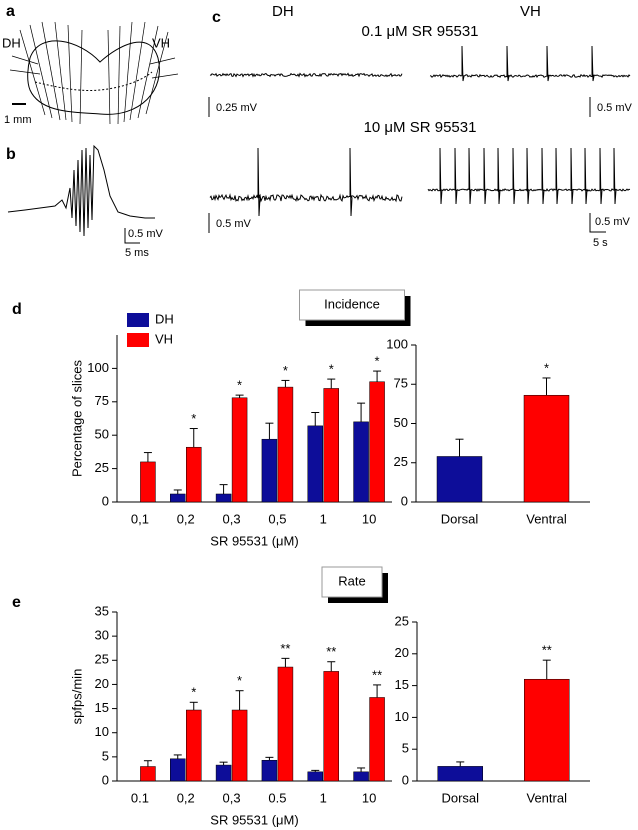  Describe the element at coordinates (597, 223) in the screenshot. I see `scale-bar` at that location.